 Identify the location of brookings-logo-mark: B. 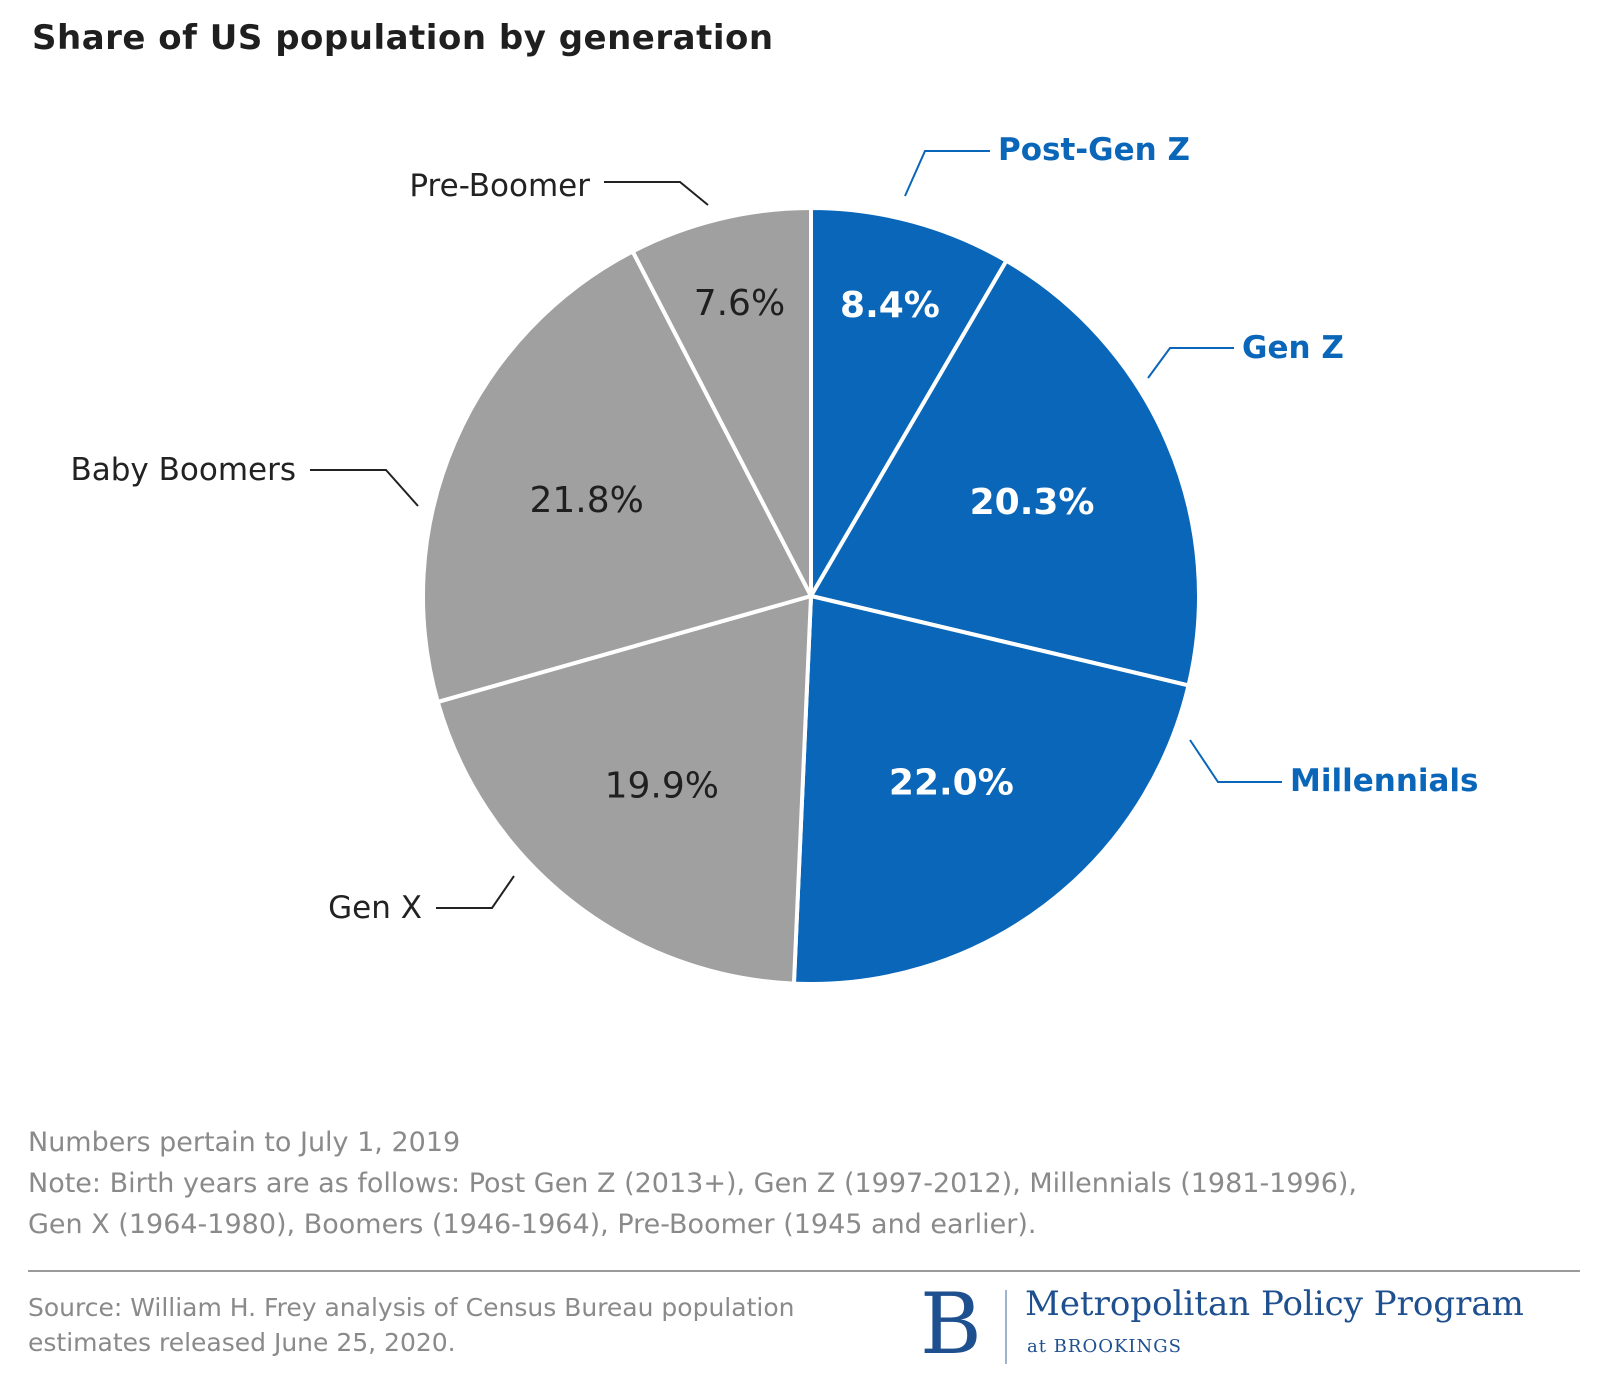
(951, 1324).